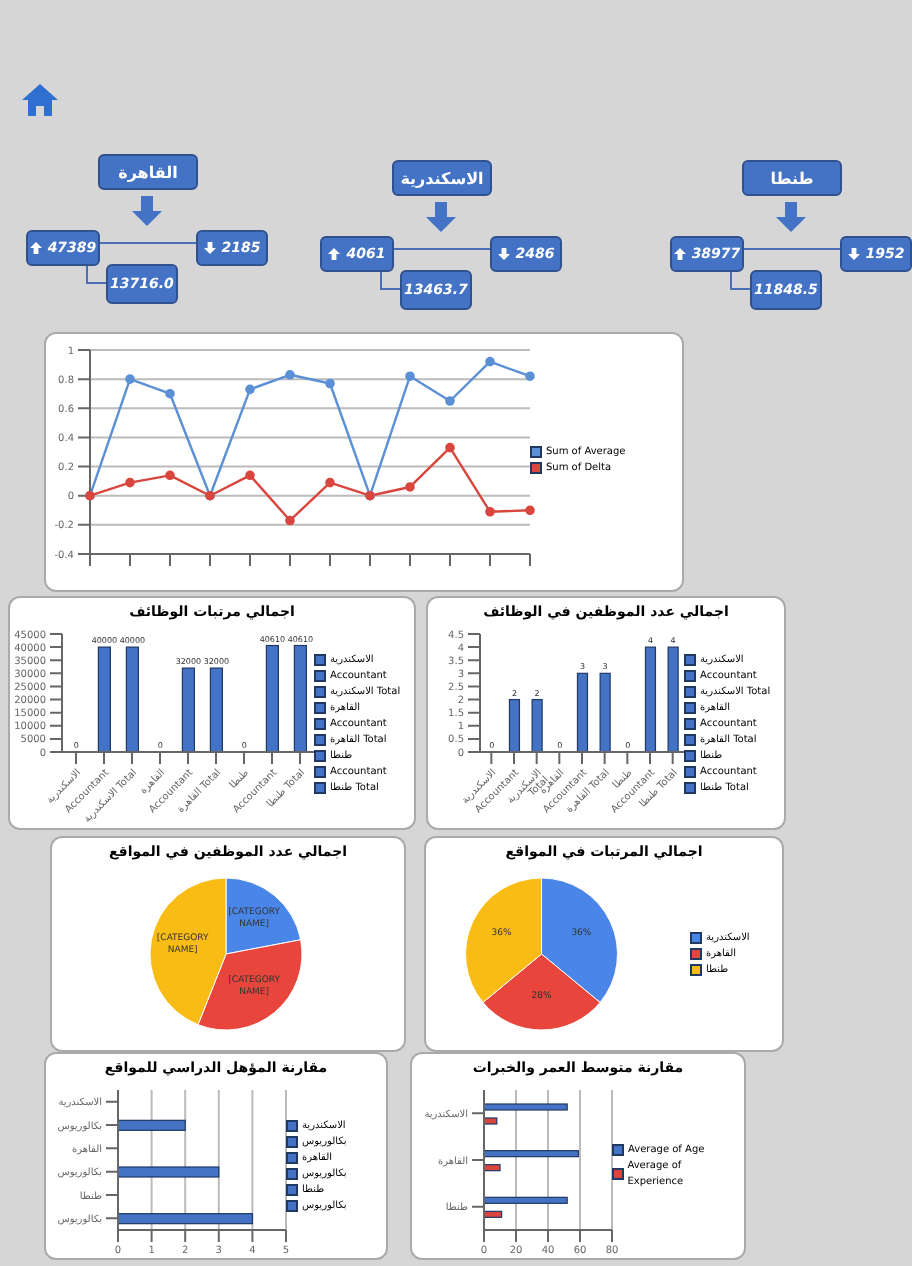 This screenshot has height=1266, width=912. What do you see at coordinates (148, 172) in the screenshot?
I see `text: القاهرة` at bounding box center [148, 172].